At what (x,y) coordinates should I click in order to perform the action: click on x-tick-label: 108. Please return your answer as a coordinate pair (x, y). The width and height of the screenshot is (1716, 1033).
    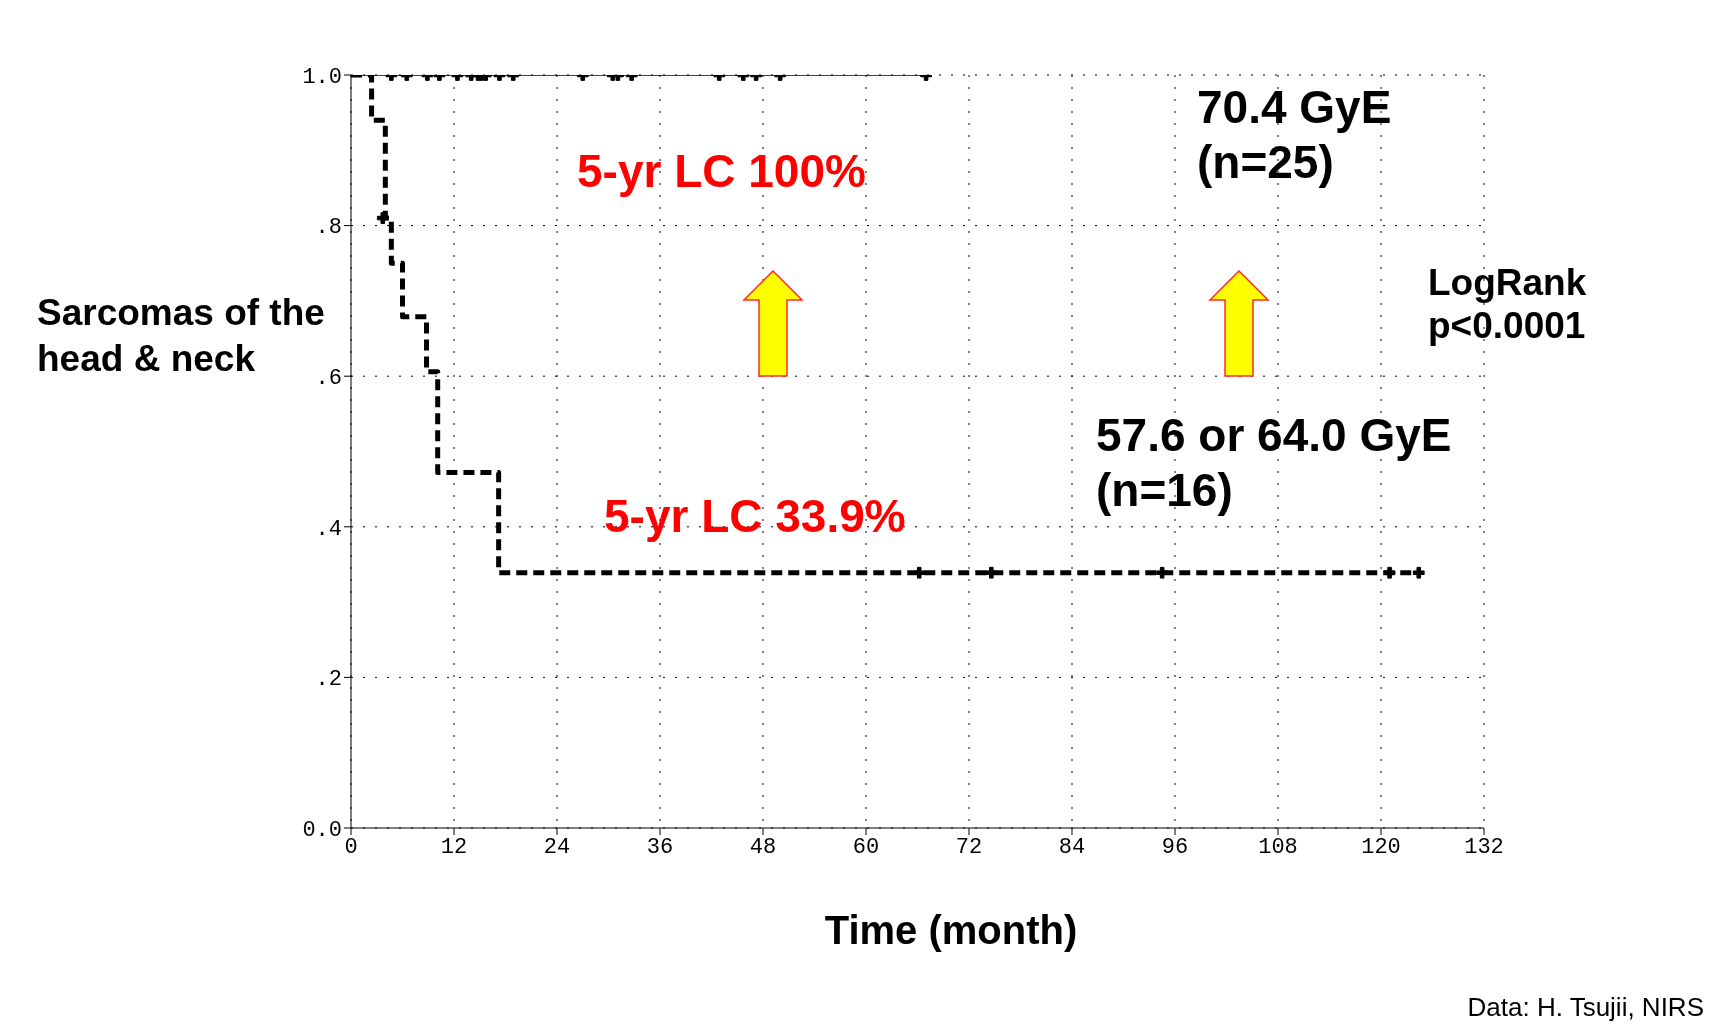
    Looking at the image, I should click on (1278, 847).